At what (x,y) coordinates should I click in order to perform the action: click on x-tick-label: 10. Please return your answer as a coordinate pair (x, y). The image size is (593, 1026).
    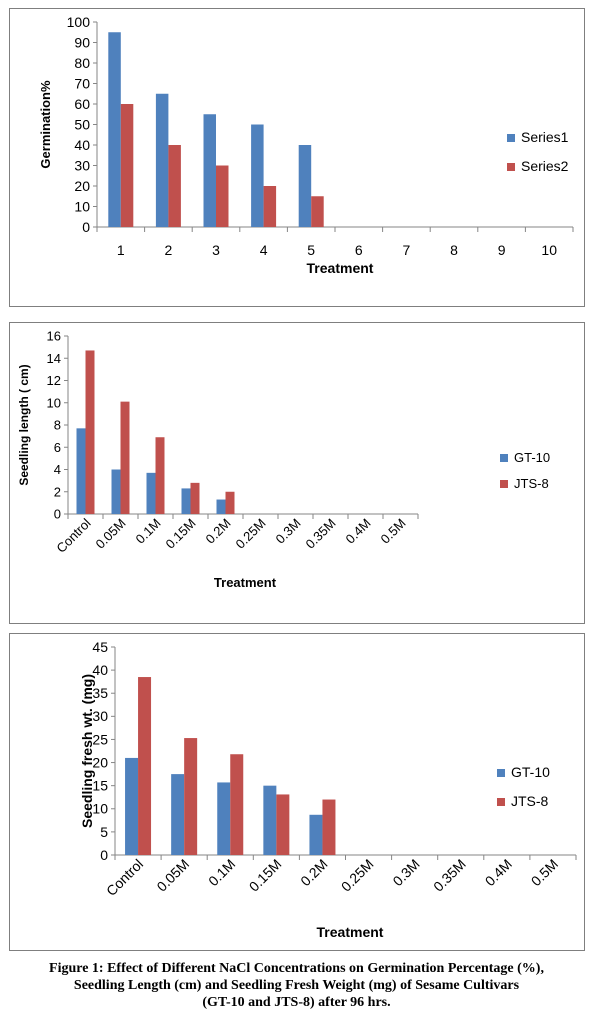
    Looking at the image, I should click on (549, 250).